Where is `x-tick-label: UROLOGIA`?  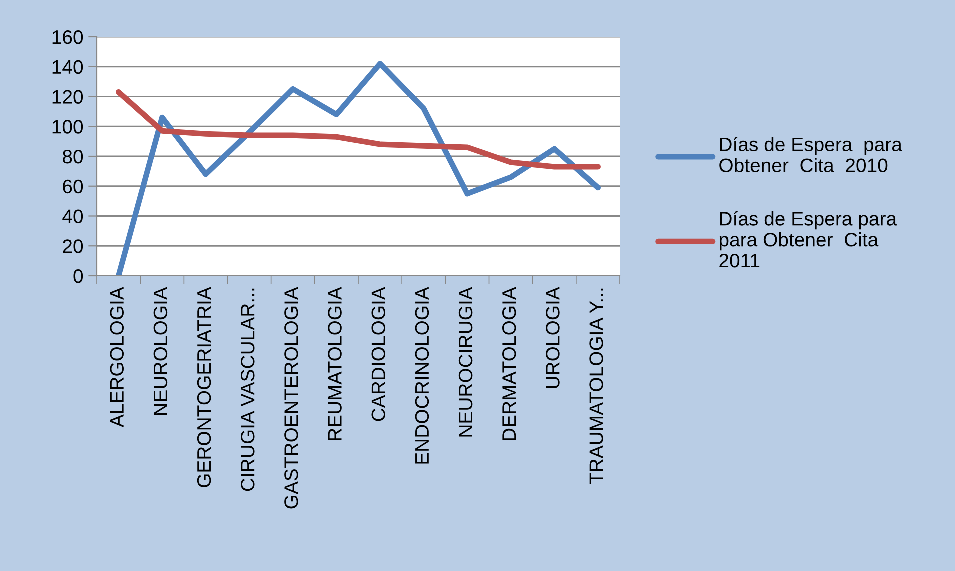 x-tick-label: UROLOGIA is located at coordinates (553, 337).